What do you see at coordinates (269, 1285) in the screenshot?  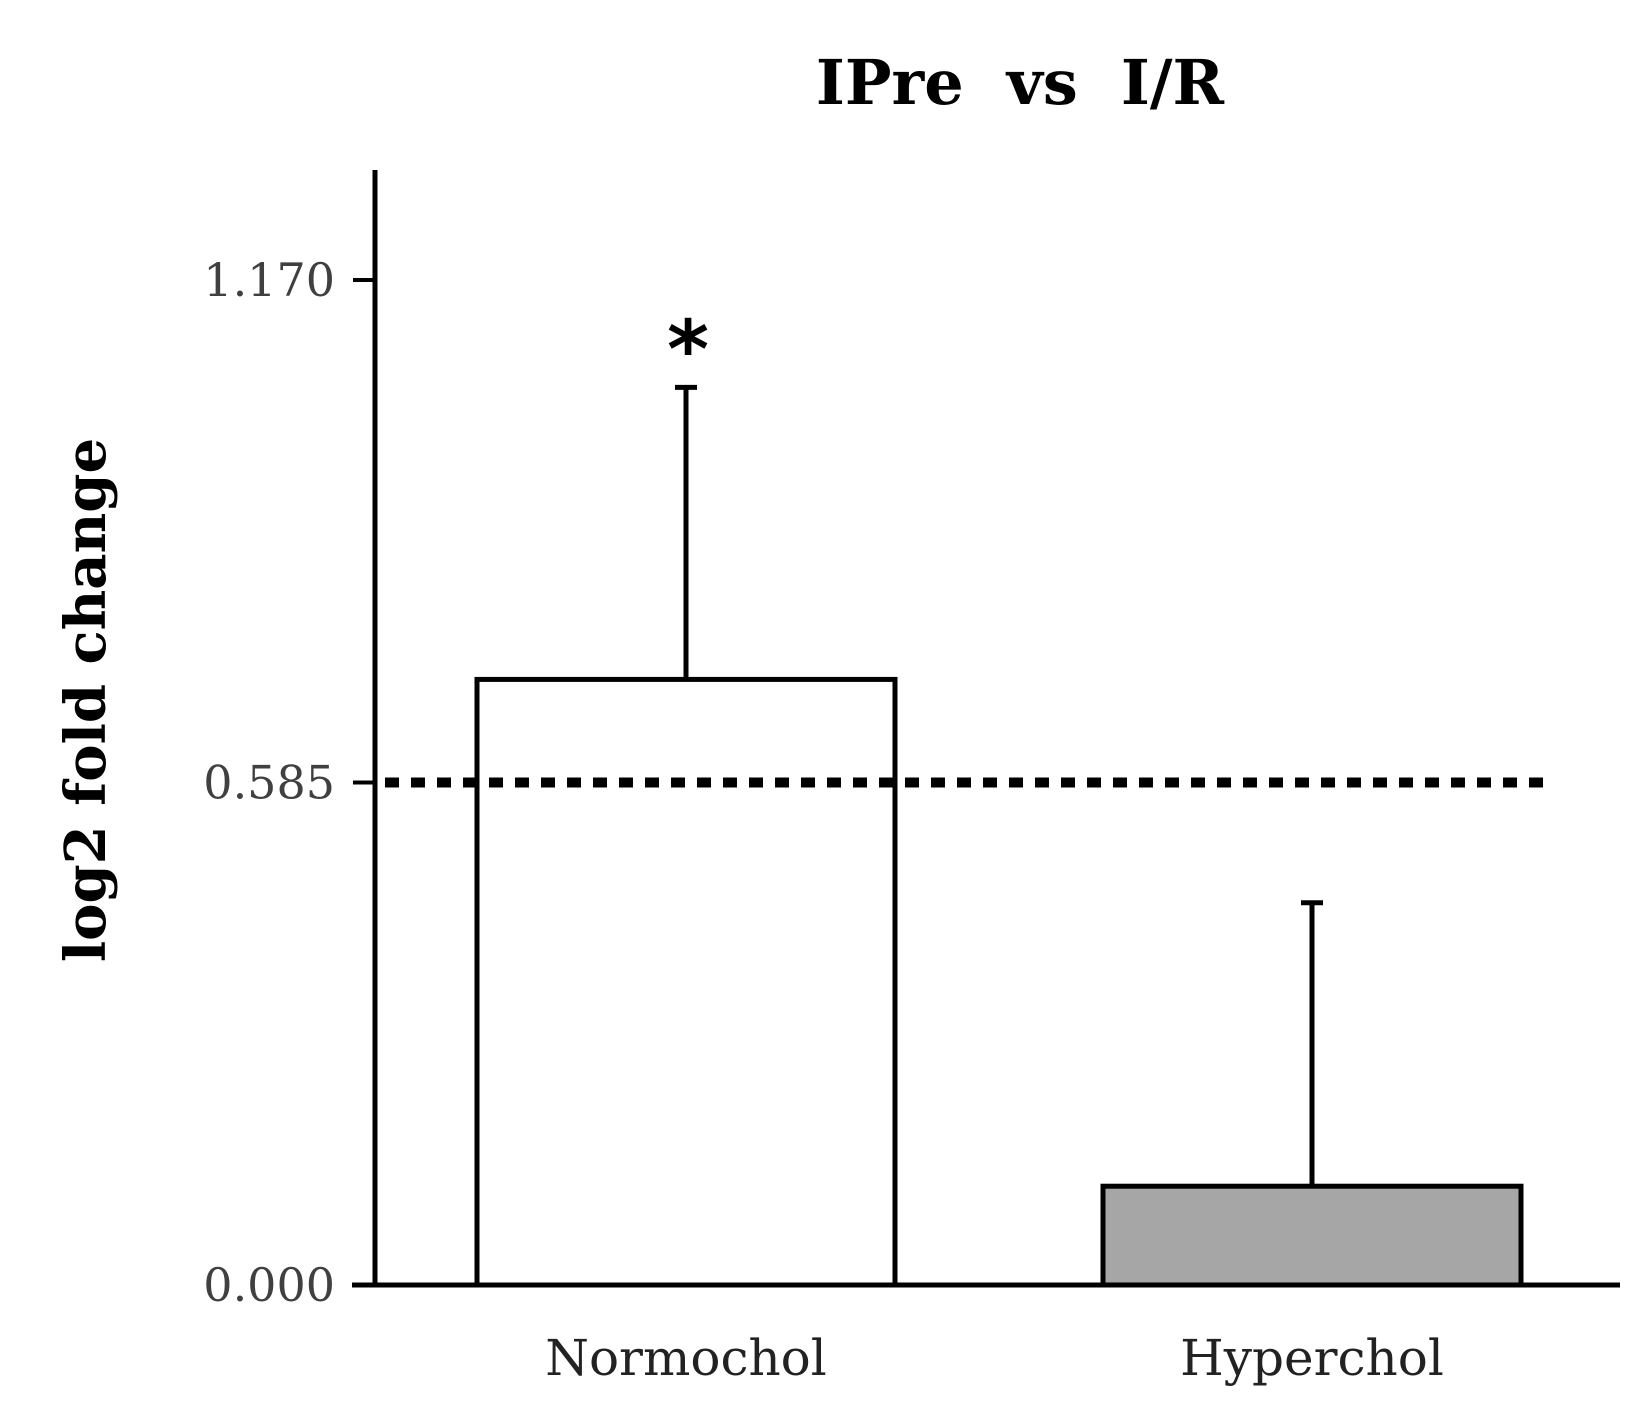 I see `y-tick-label: 0.000` at bounding box center [269, 1285].